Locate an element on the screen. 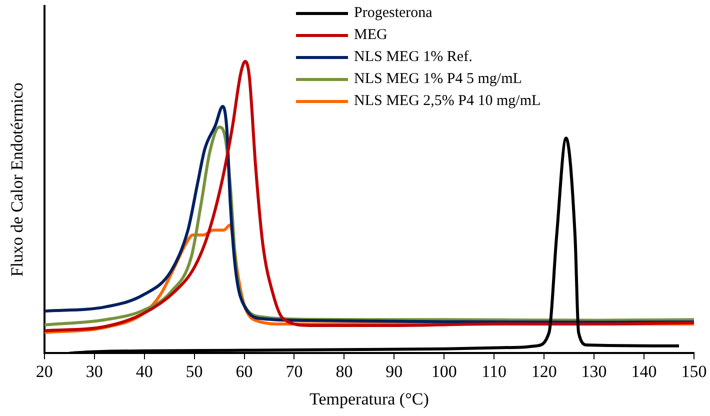 Image resolution: width=710 pixels, height=416 pixels. x-axis-title: Temperatura (°C) is located at coordinates (369, 398).